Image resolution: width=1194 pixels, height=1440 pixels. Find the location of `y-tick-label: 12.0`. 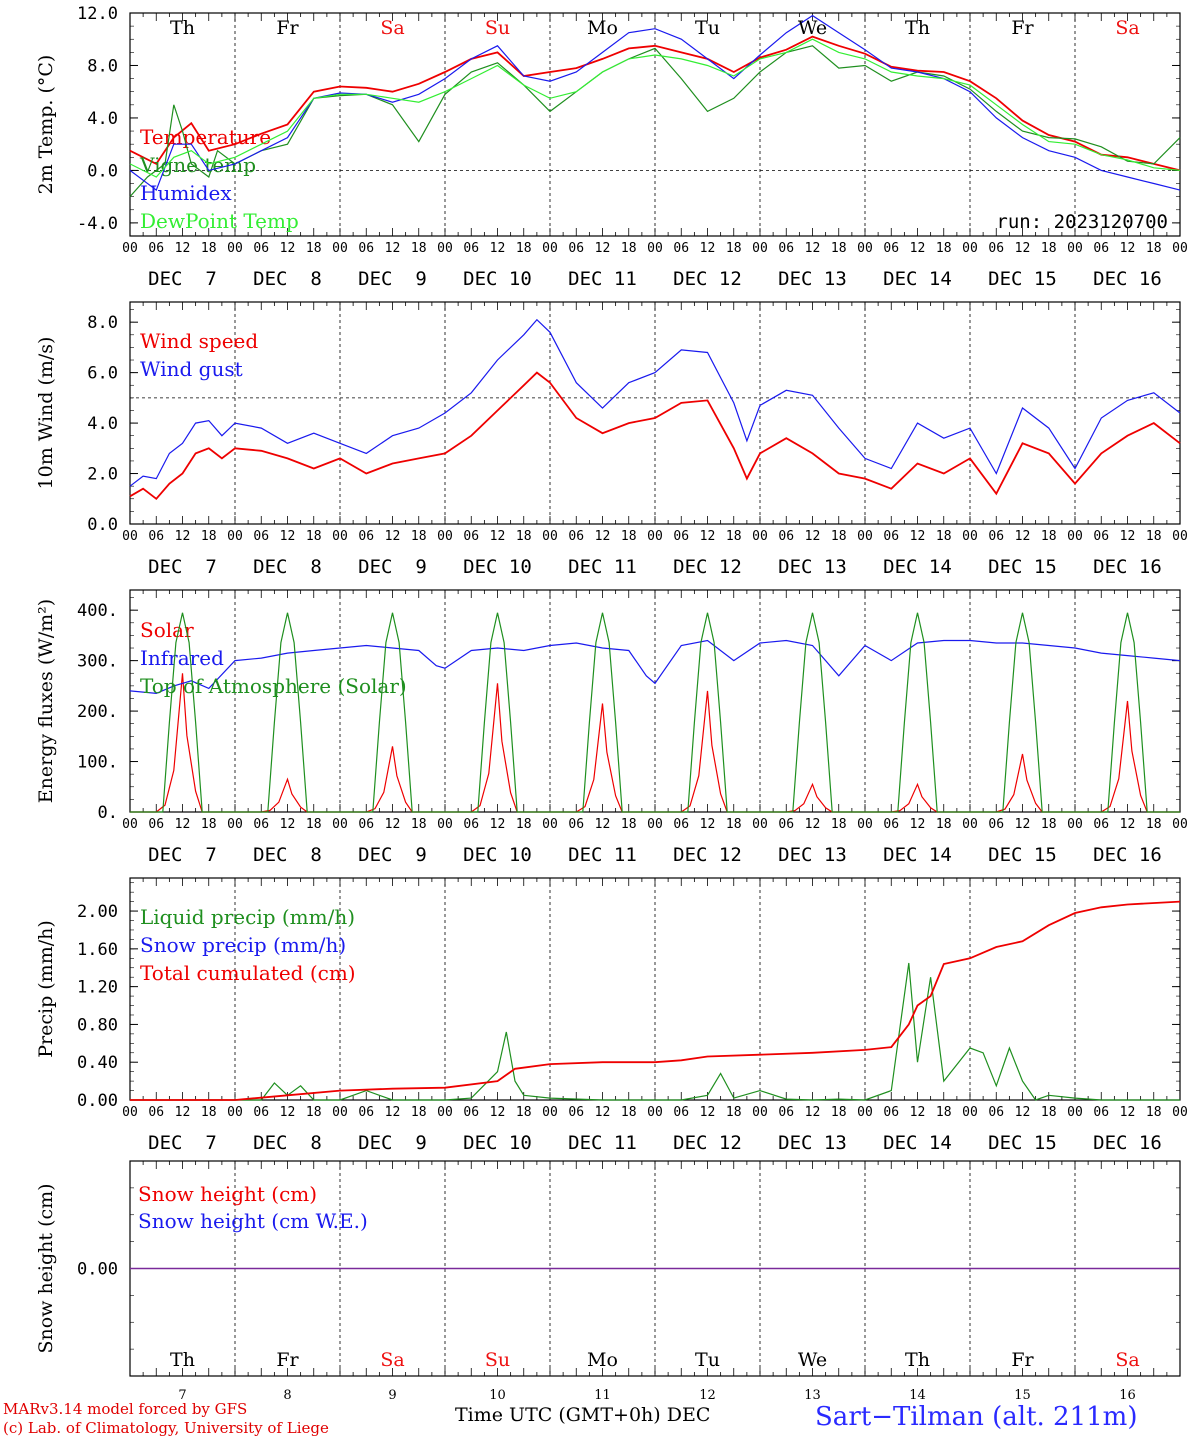

y-tick-label: 12.0 is located at coordinates (97, 14).